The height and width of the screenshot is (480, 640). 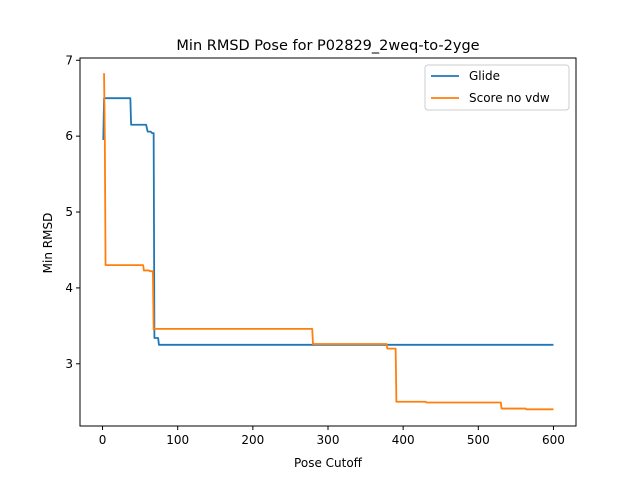 I want to click on legend-label-glide: Glide, so click(x=484, y=76).